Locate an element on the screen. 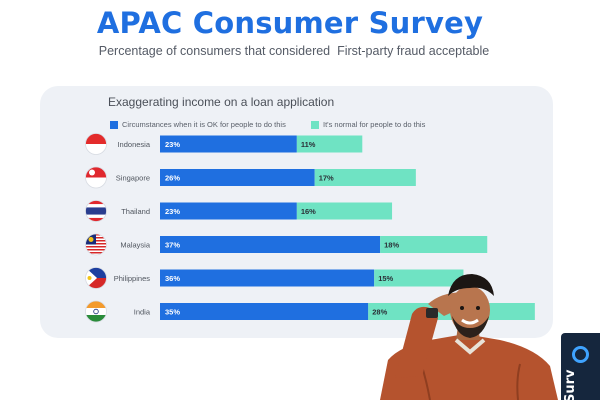 The width and height of the screenshot is (600, 400). bar-row: Thailand 23% 16% is located at coordinates (239, 211).